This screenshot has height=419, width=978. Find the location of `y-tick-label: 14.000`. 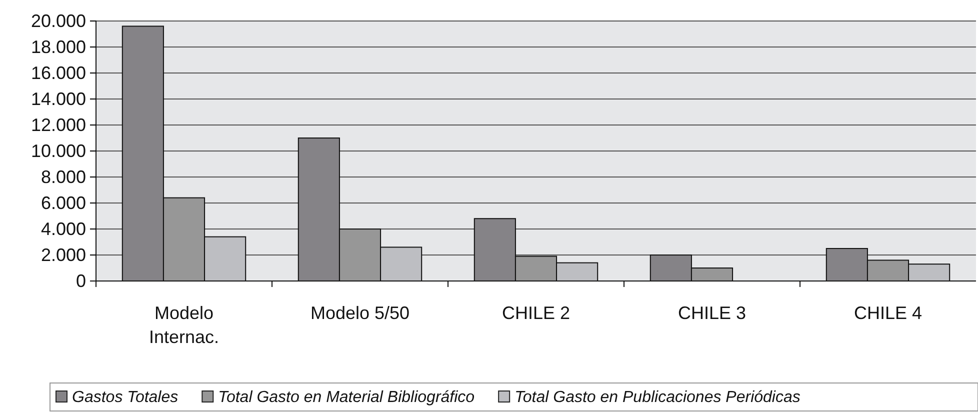

y-tick-label: 14.000 is located at coordinates (58, 98).